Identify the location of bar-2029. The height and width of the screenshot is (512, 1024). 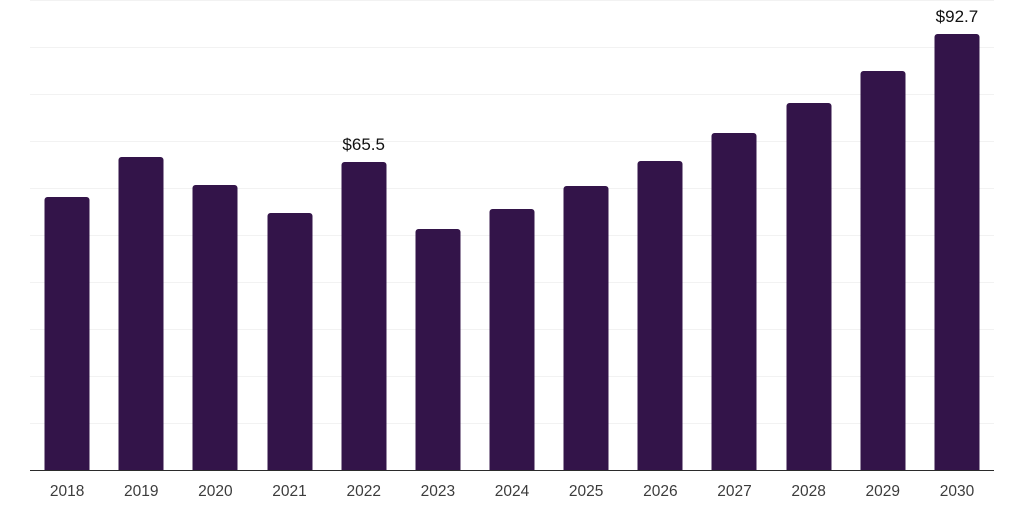
(883, 270).